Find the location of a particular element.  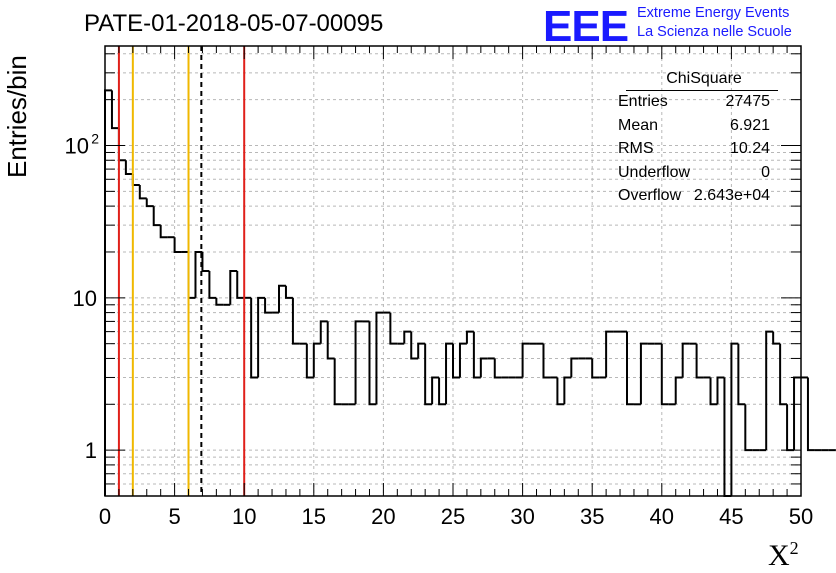

stats-row-underflow: Underflow 0 is located at coordinates (695, 173).